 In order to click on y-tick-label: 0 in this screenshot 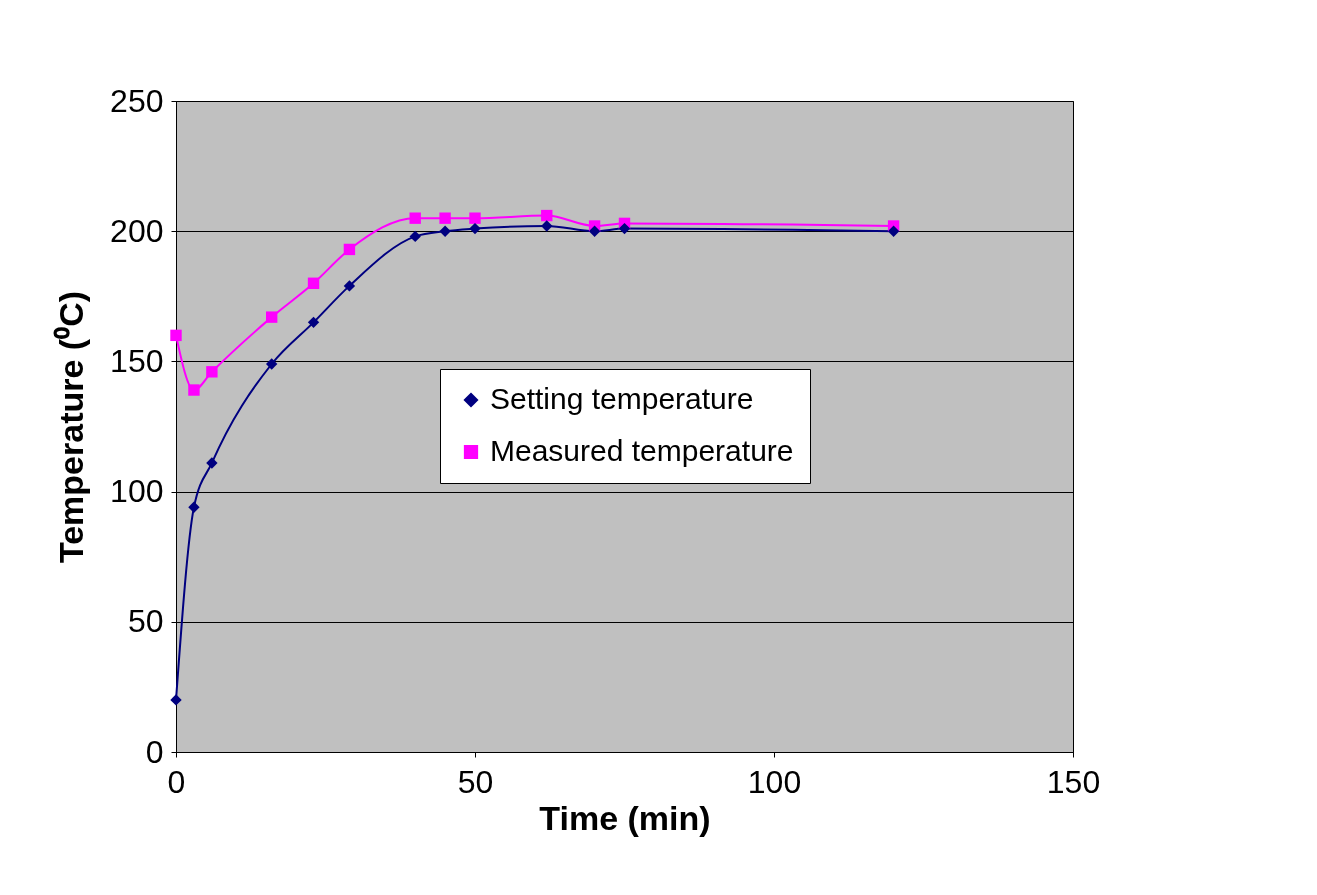, I will do `click(154, 751)`.